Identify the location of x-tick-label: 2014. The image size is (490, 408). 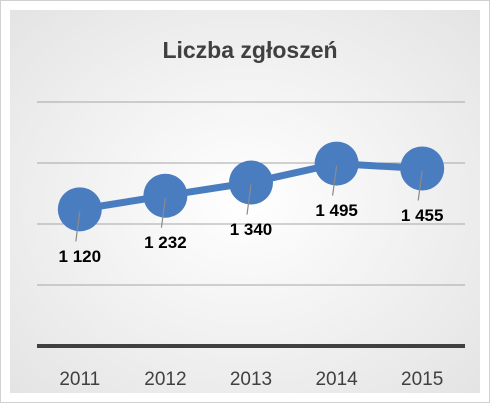
(336, 379).